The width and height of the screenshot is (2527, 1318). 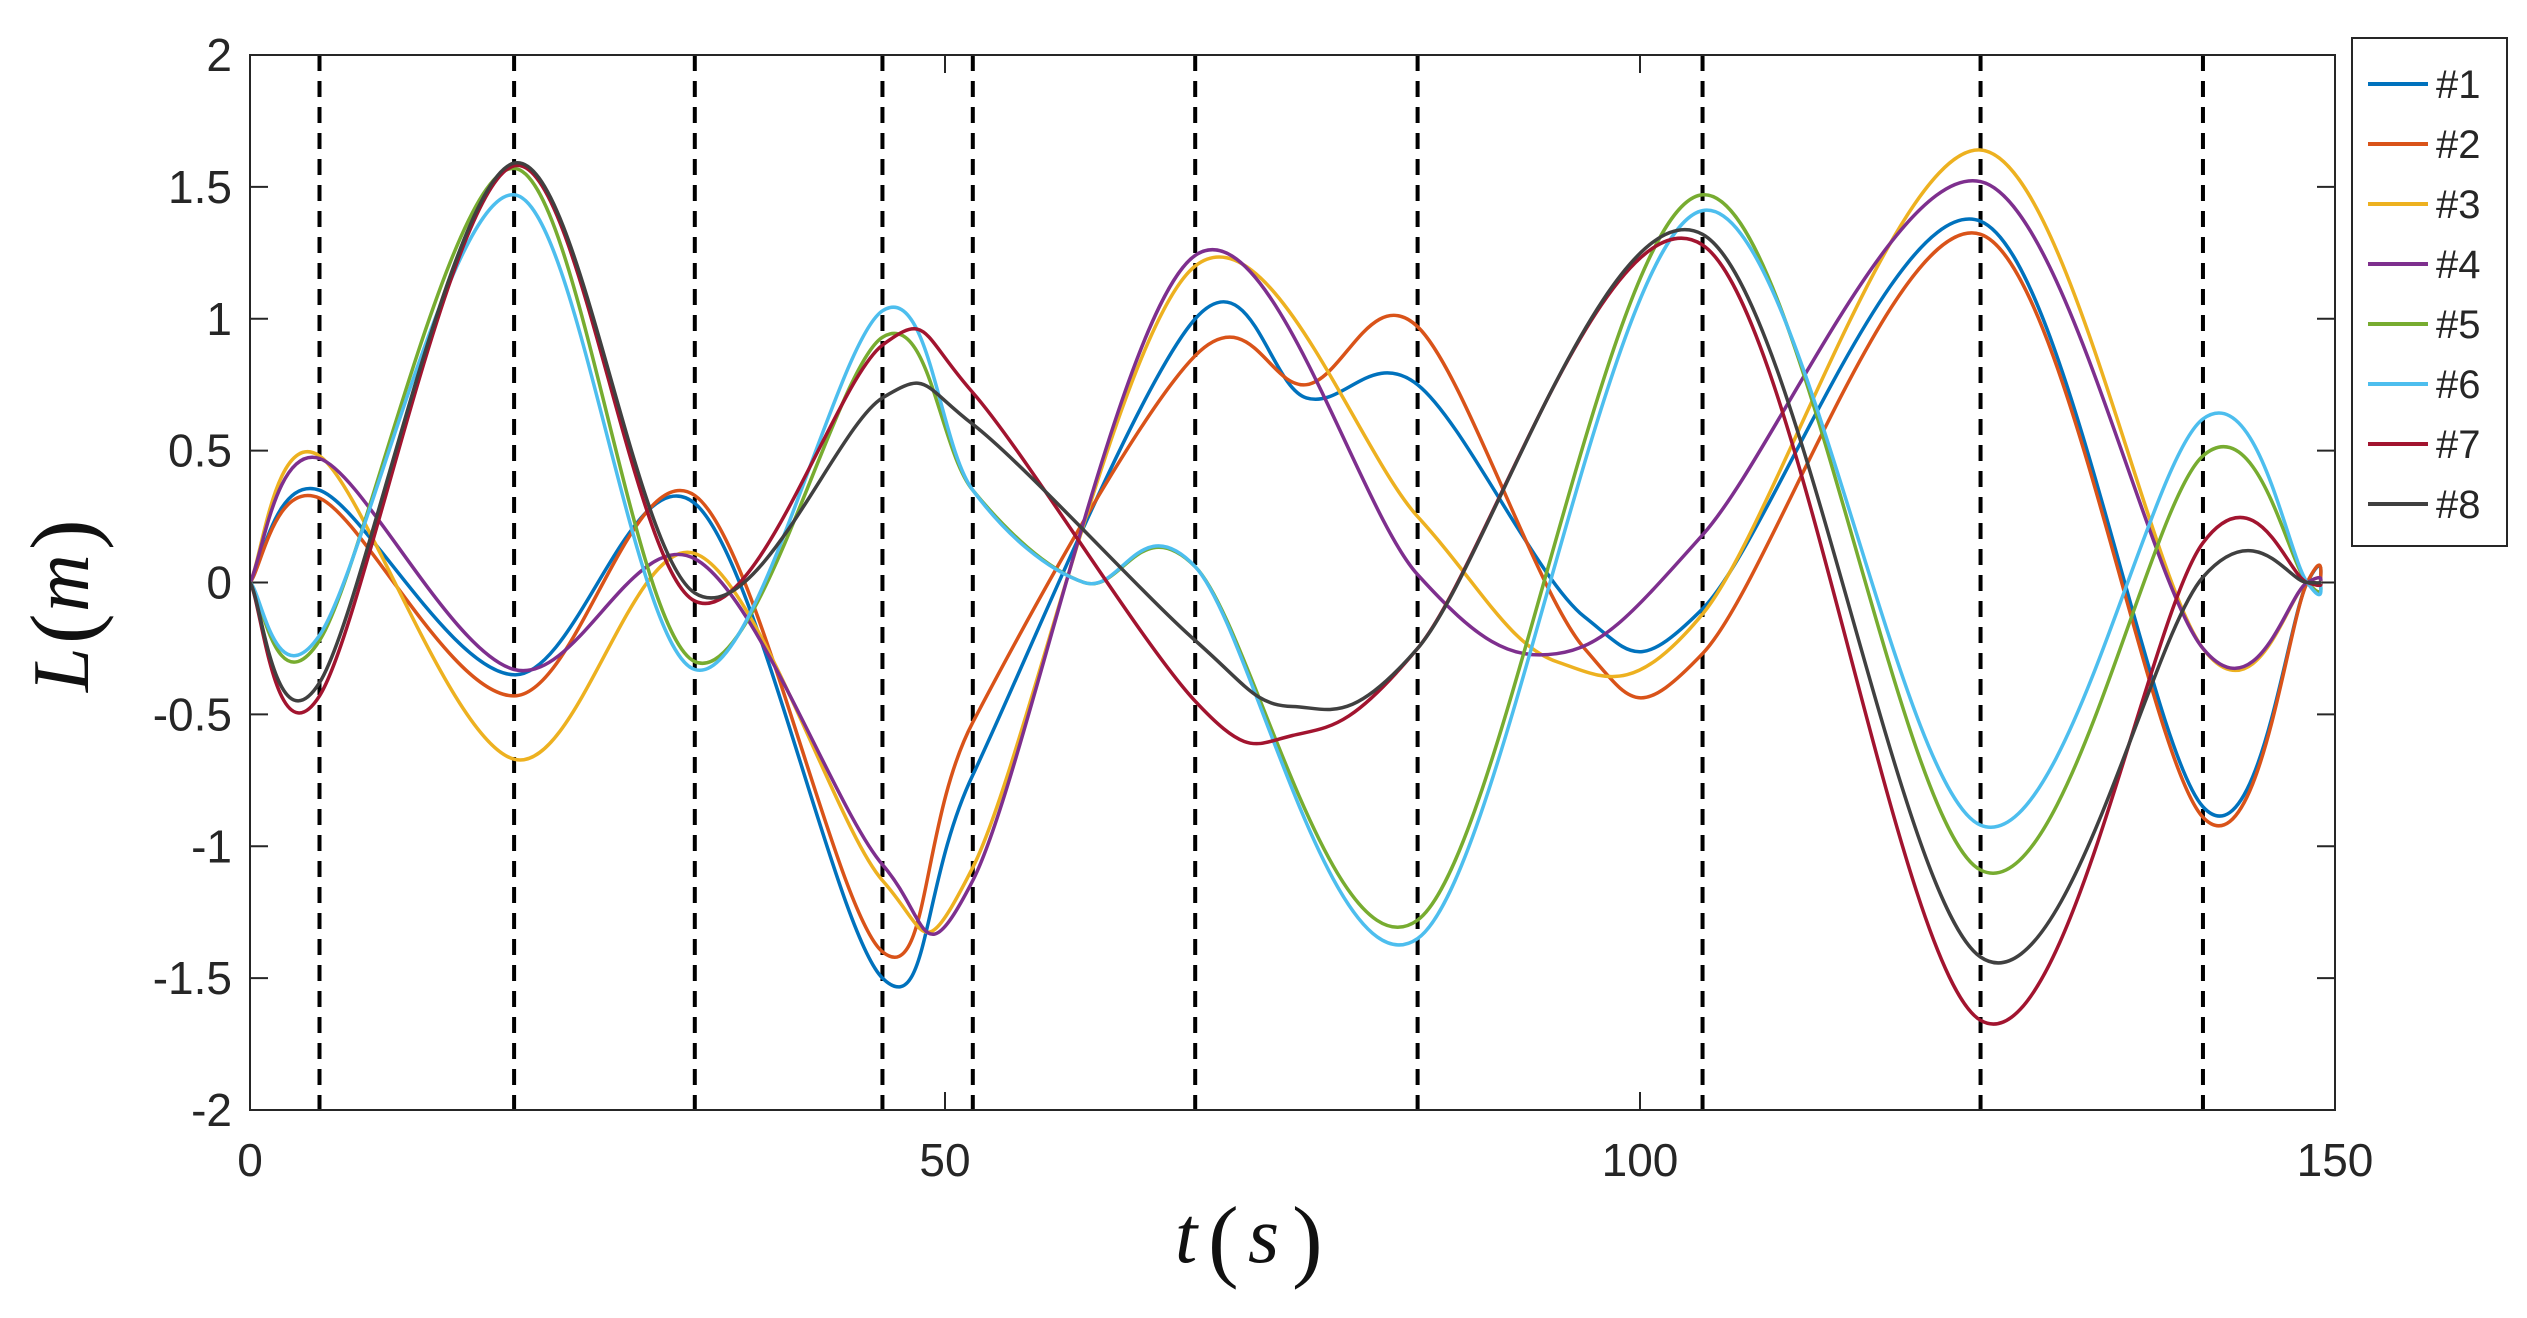 I want to click on y-tick-label: 0, so click(x=219, y=583).